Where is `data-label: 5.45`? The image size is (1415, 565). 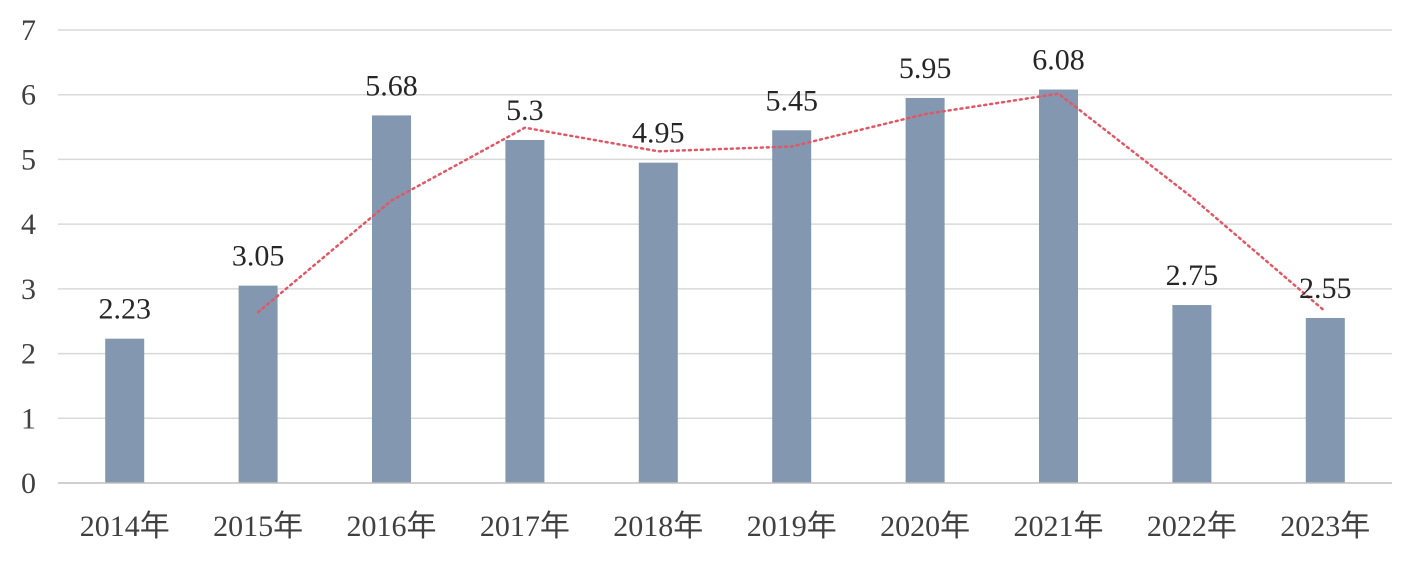
data-label: 5.45 is located at coordinates (791, 100).